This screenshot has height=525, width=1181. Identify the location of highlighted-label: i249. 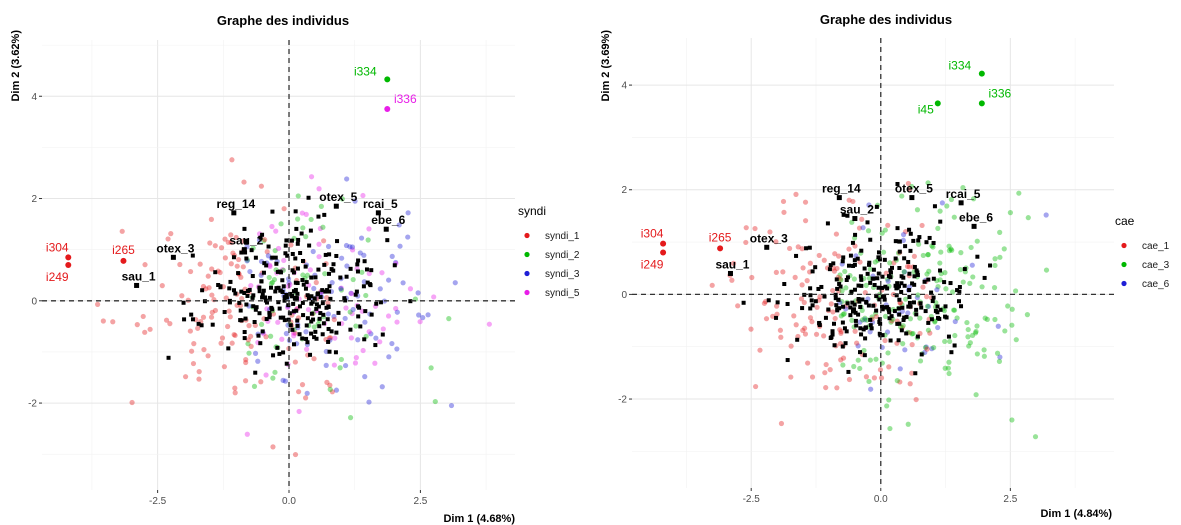
(57, 277).